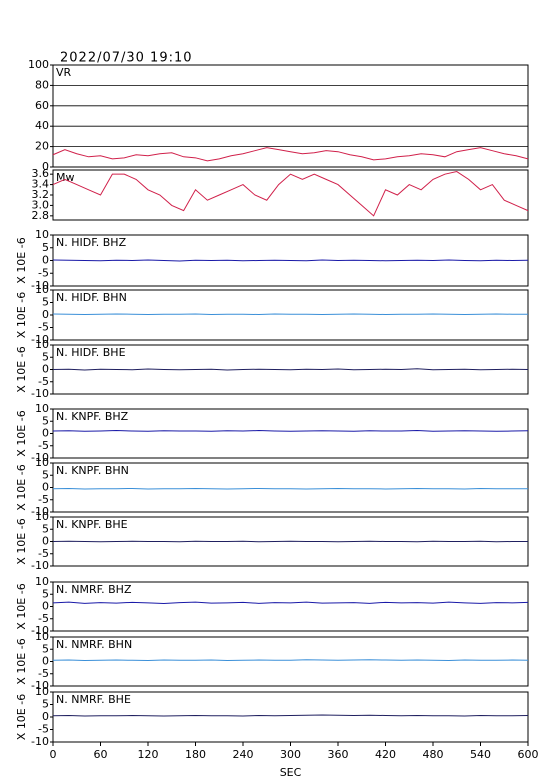 Image resolution: width=554 pixels, height=781 pixels. I want to click on x-tick-label: 480, so click(433, 754).